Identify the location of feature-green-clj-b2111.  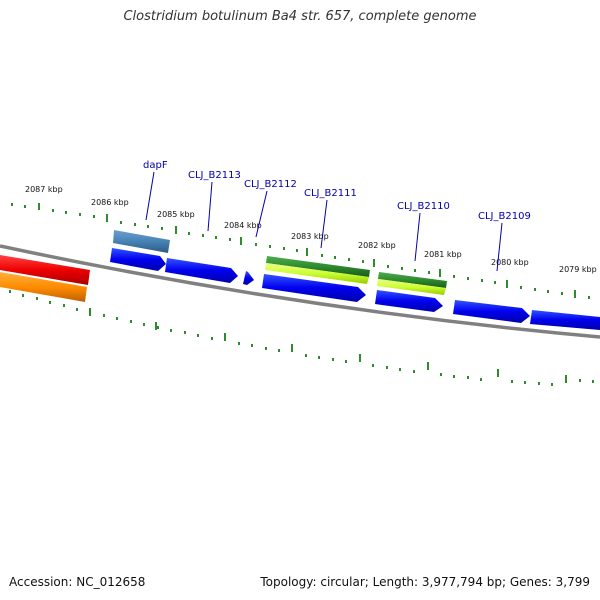
(317, 270).